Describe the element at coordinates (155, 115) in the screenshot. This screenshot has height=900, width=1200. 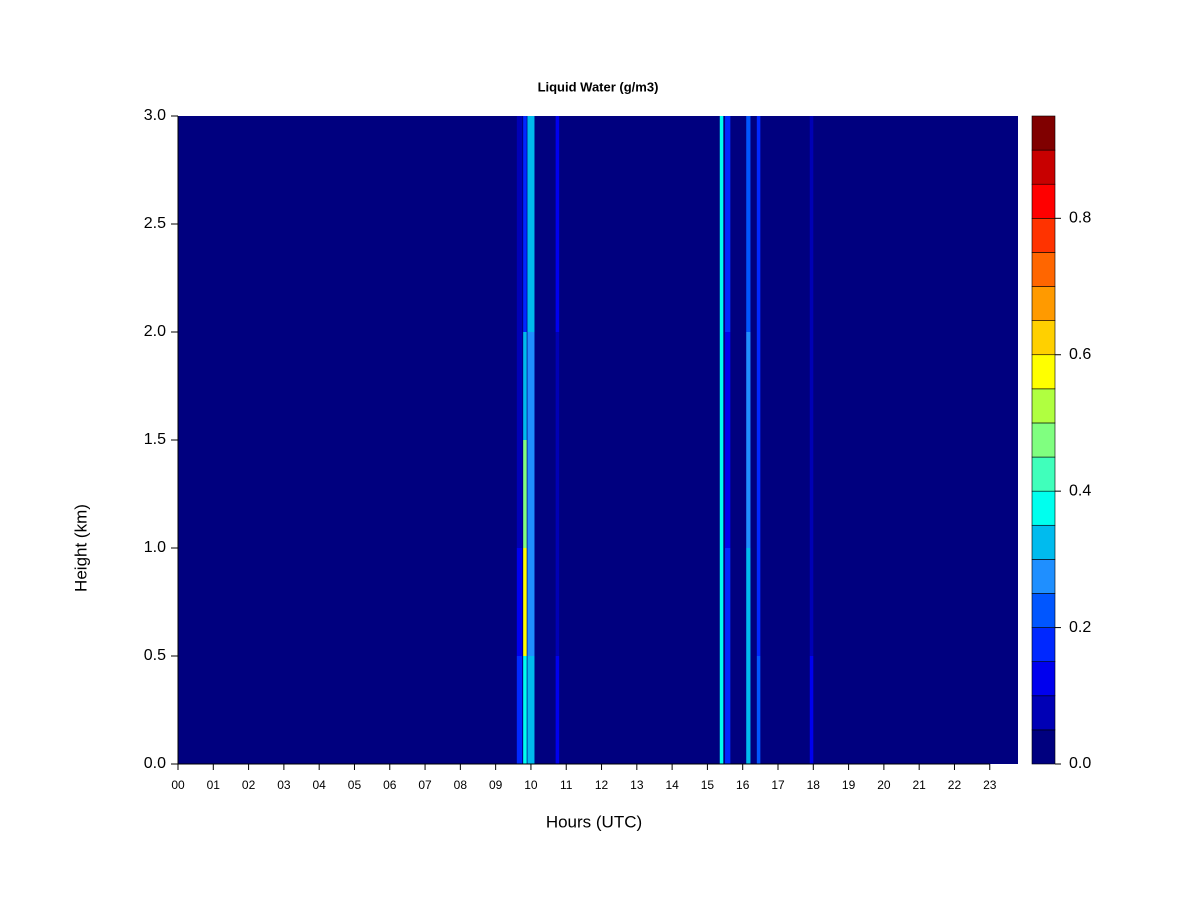
I see `y-tick-label: 3.0` at that location.